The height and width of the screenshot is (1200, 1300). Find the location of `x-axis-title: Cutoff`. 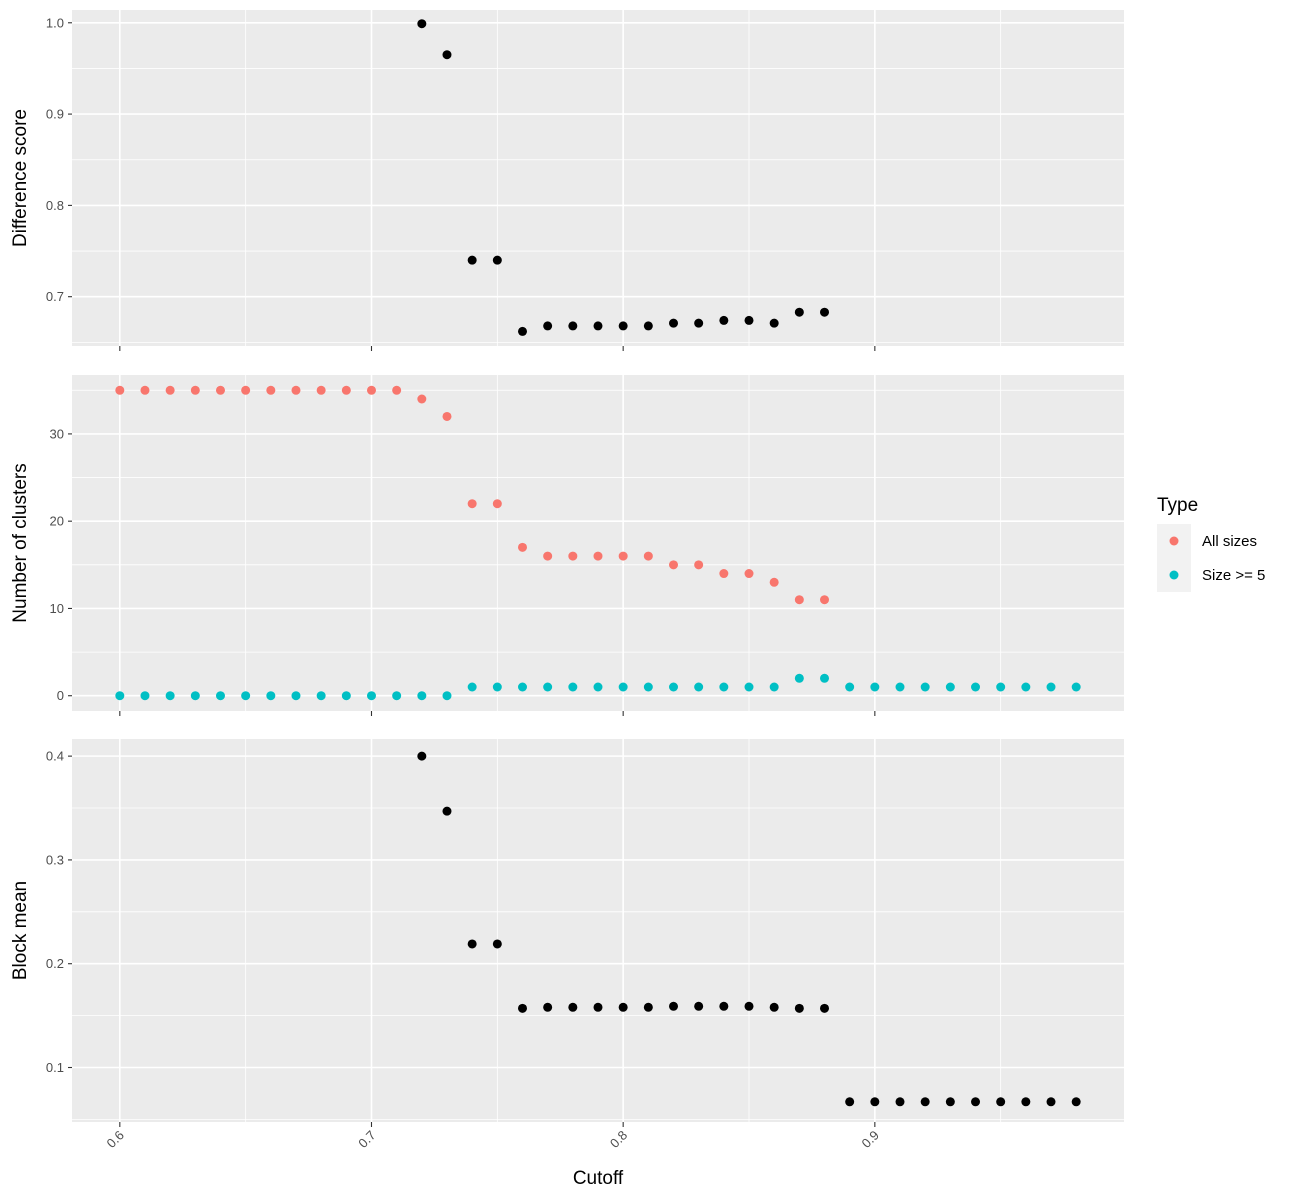

x-axis-title: Cutoff is located at coordinates (598, 1178).